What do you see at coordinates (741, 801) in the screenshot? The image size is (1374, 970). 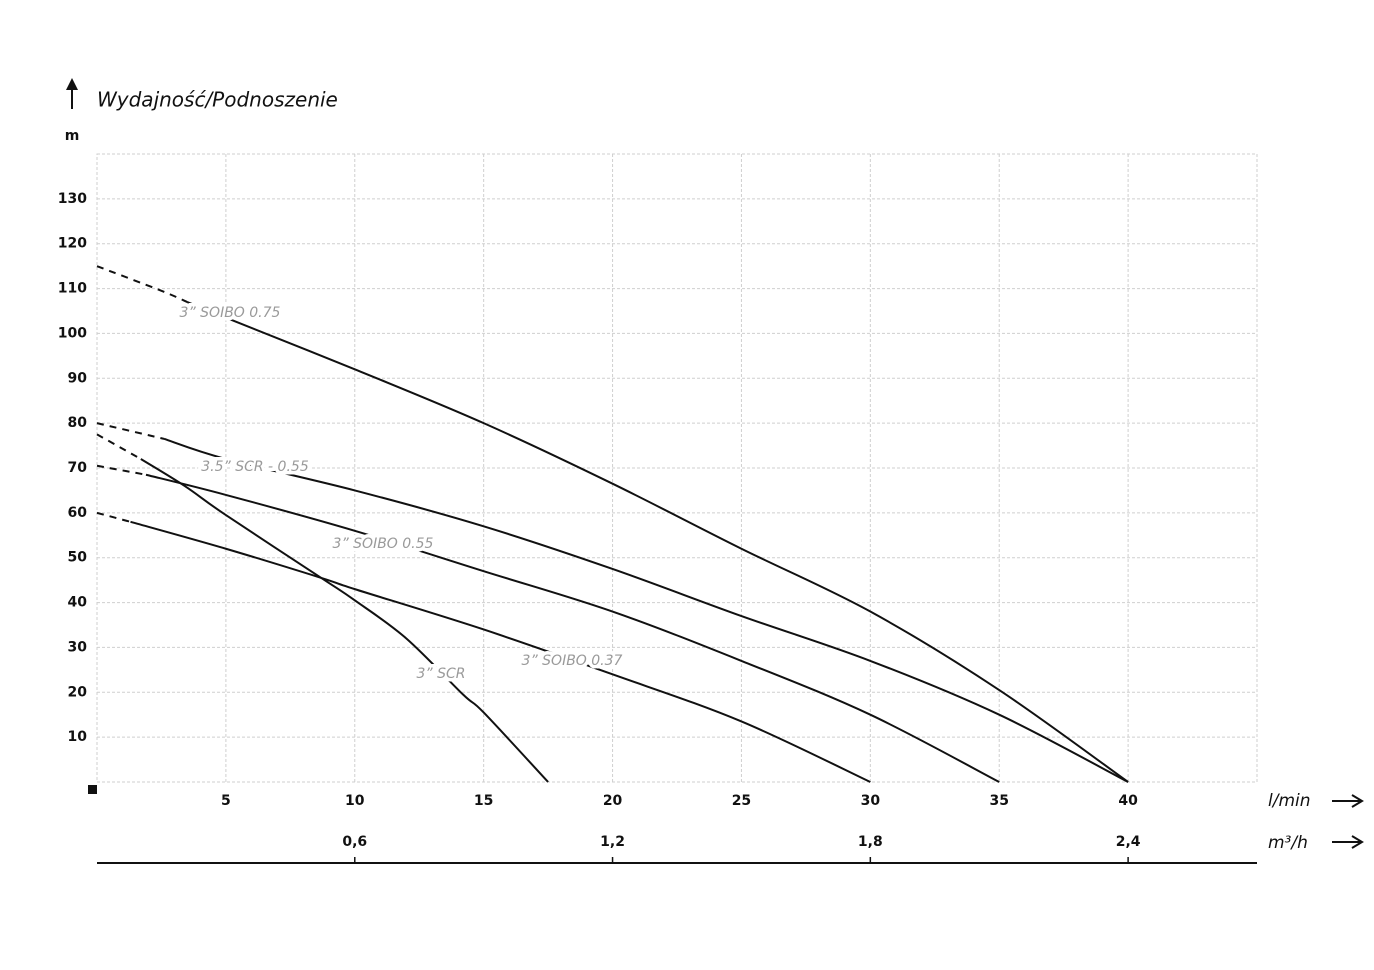 I see `x-tick-label: 25` at bounding box center [741, 801].